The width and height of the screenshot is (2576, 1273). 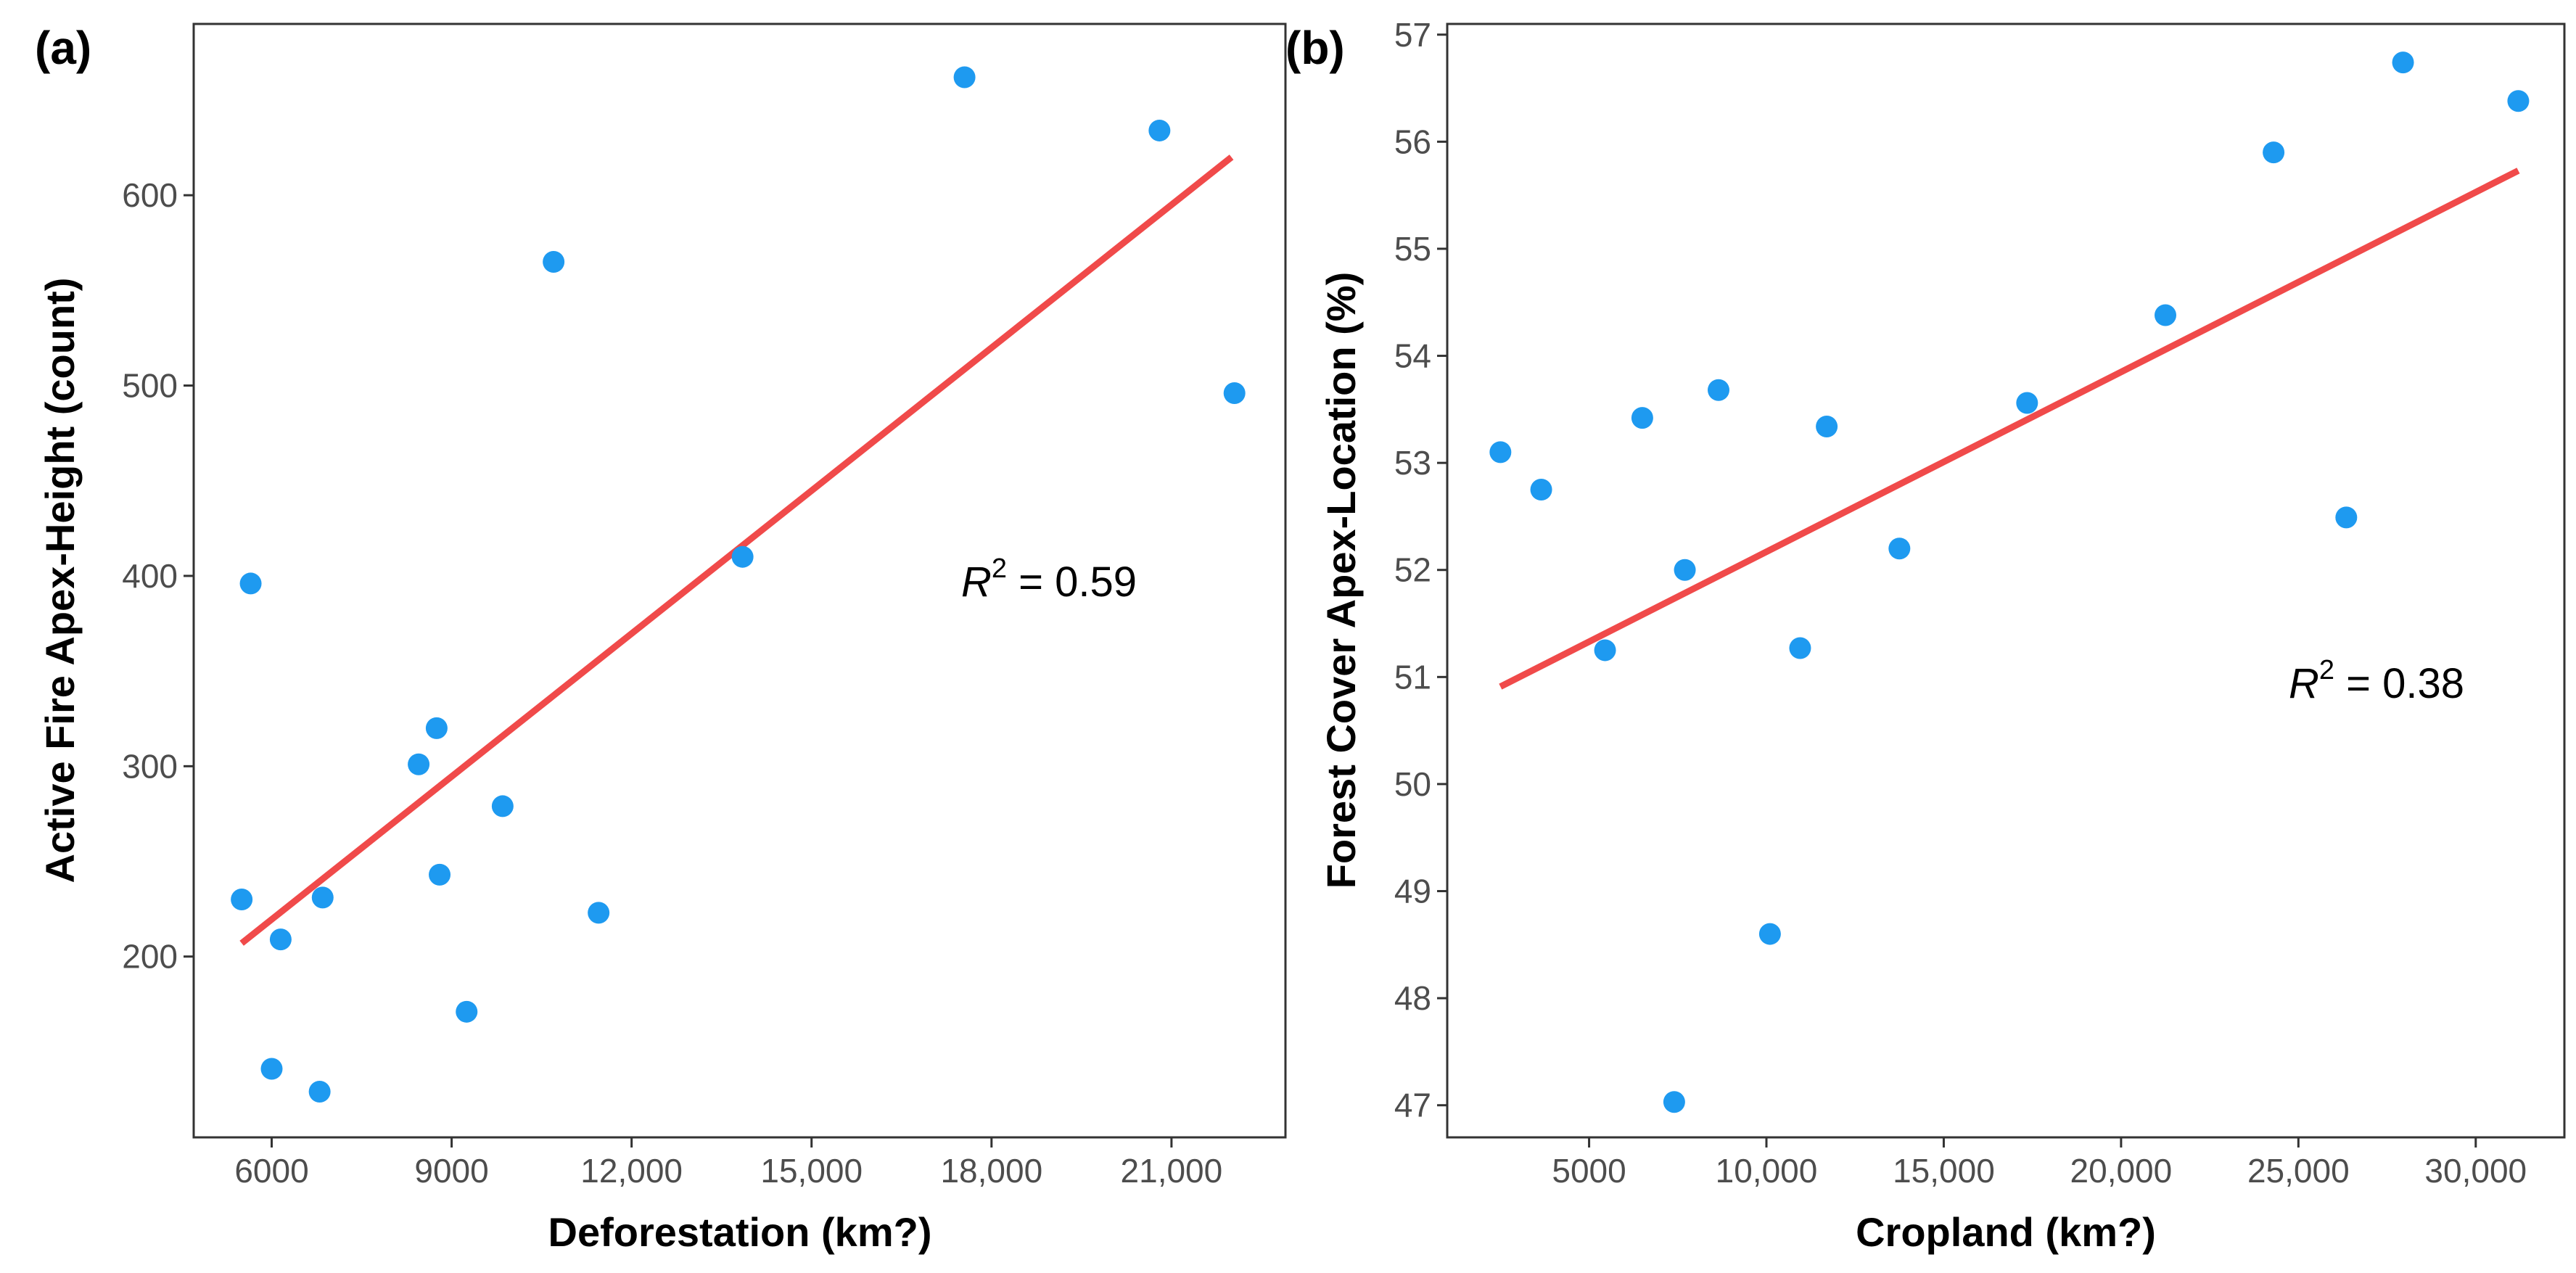 What do you see at coordinates (2006, 1232) in the screenshot?
I see `panel-b-x-axis-title: Cropland (km?)` at bounding box center [2006, 1232].